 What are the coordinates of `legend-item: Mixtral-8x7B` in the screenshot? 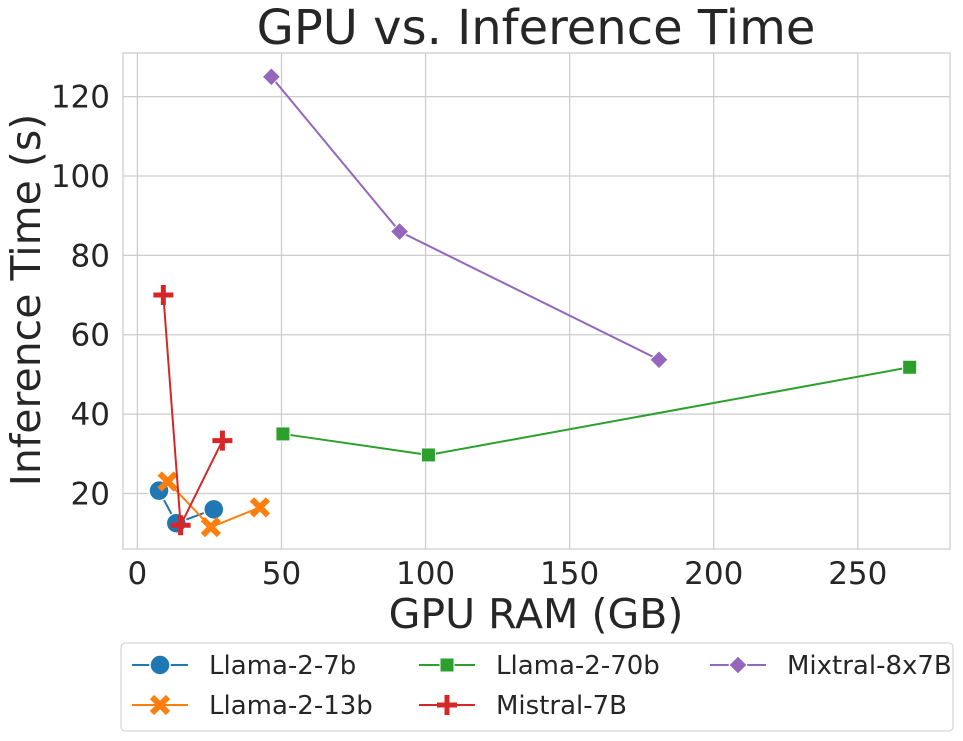 It's located at (831, 666).